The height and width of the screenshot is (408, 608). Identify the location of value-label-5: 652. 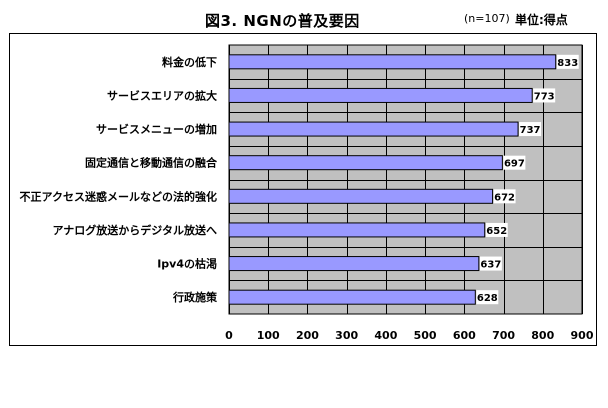
(496, 231).